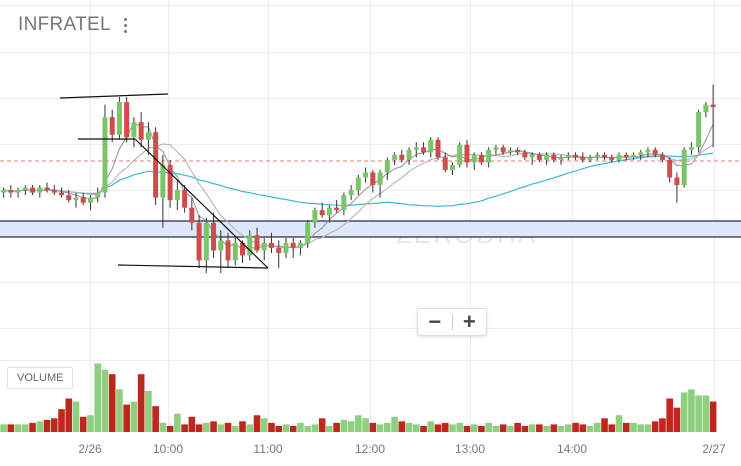  I want to click on zoom-out-button: −, so click(435, 321).